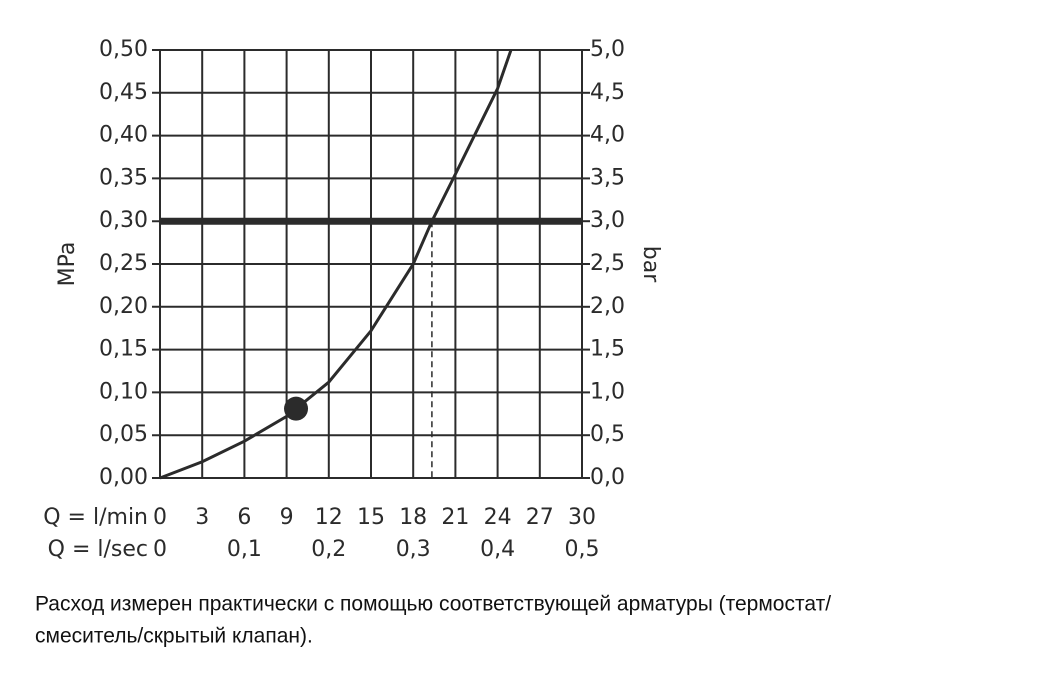 The height and width of the screenshot is (675, 1059). Describe the element at coordinates (244, 549) in the screenshot. I see `x2-tick-label: 0,1` at that location.